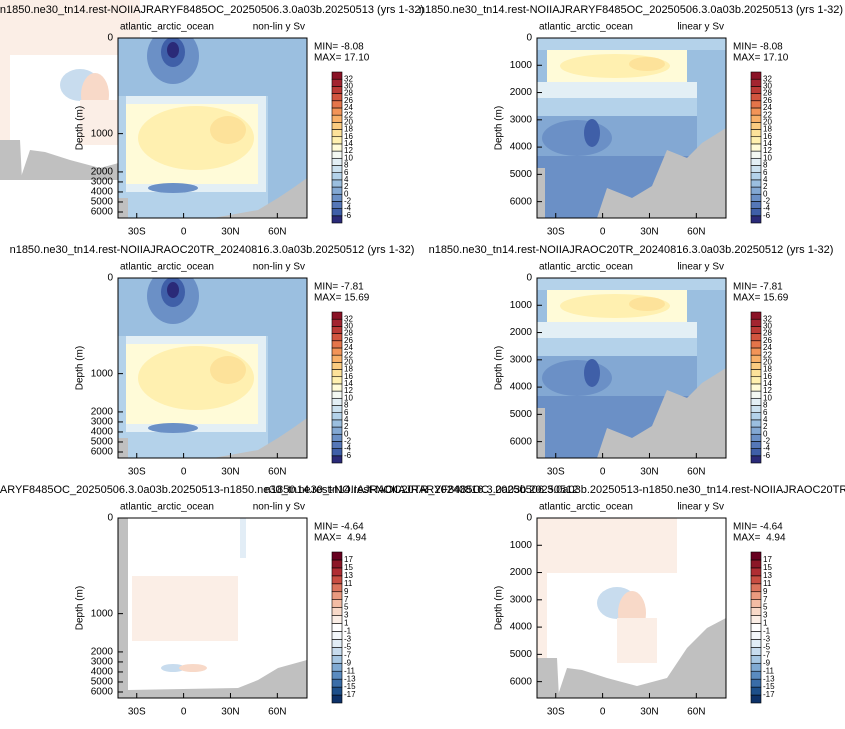 This screenshot has height=729, width=845. I want to click on colorbar-label: 15, so click(348, 567).